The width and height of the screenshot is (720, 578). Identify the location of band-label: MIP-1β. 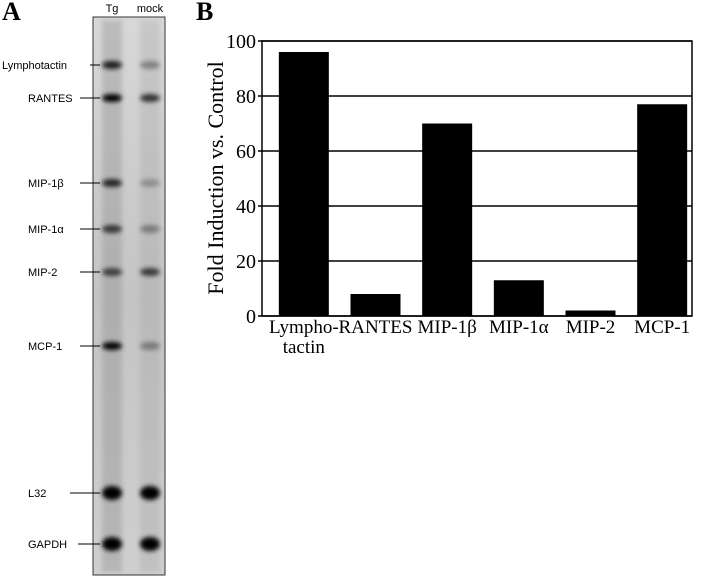
(46, 184).